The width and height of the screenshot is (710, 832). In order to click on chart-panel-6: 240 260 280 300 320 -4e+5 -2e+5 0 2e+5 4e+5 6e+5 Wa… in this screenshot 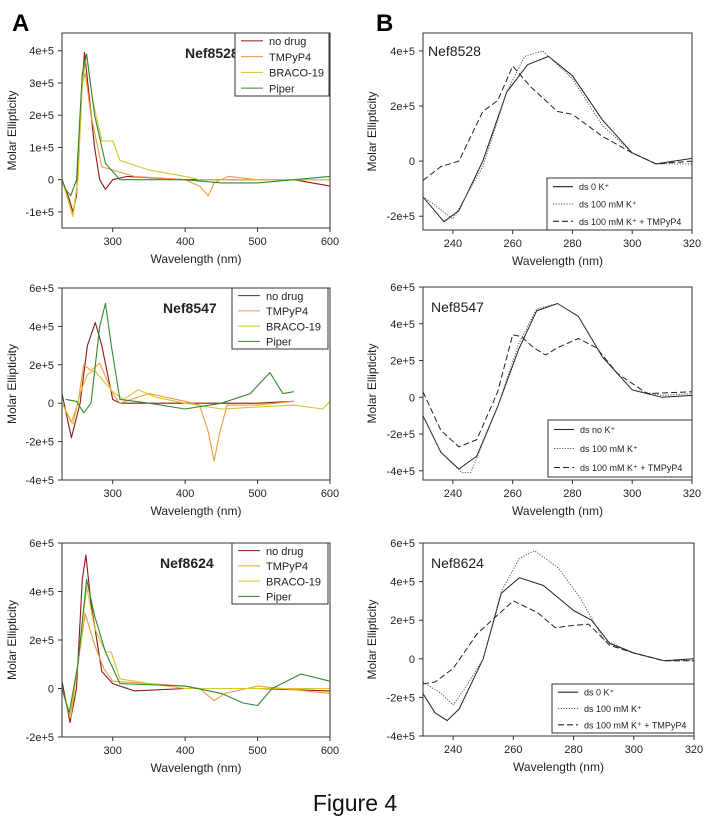, I will do `click(534, 656)`.